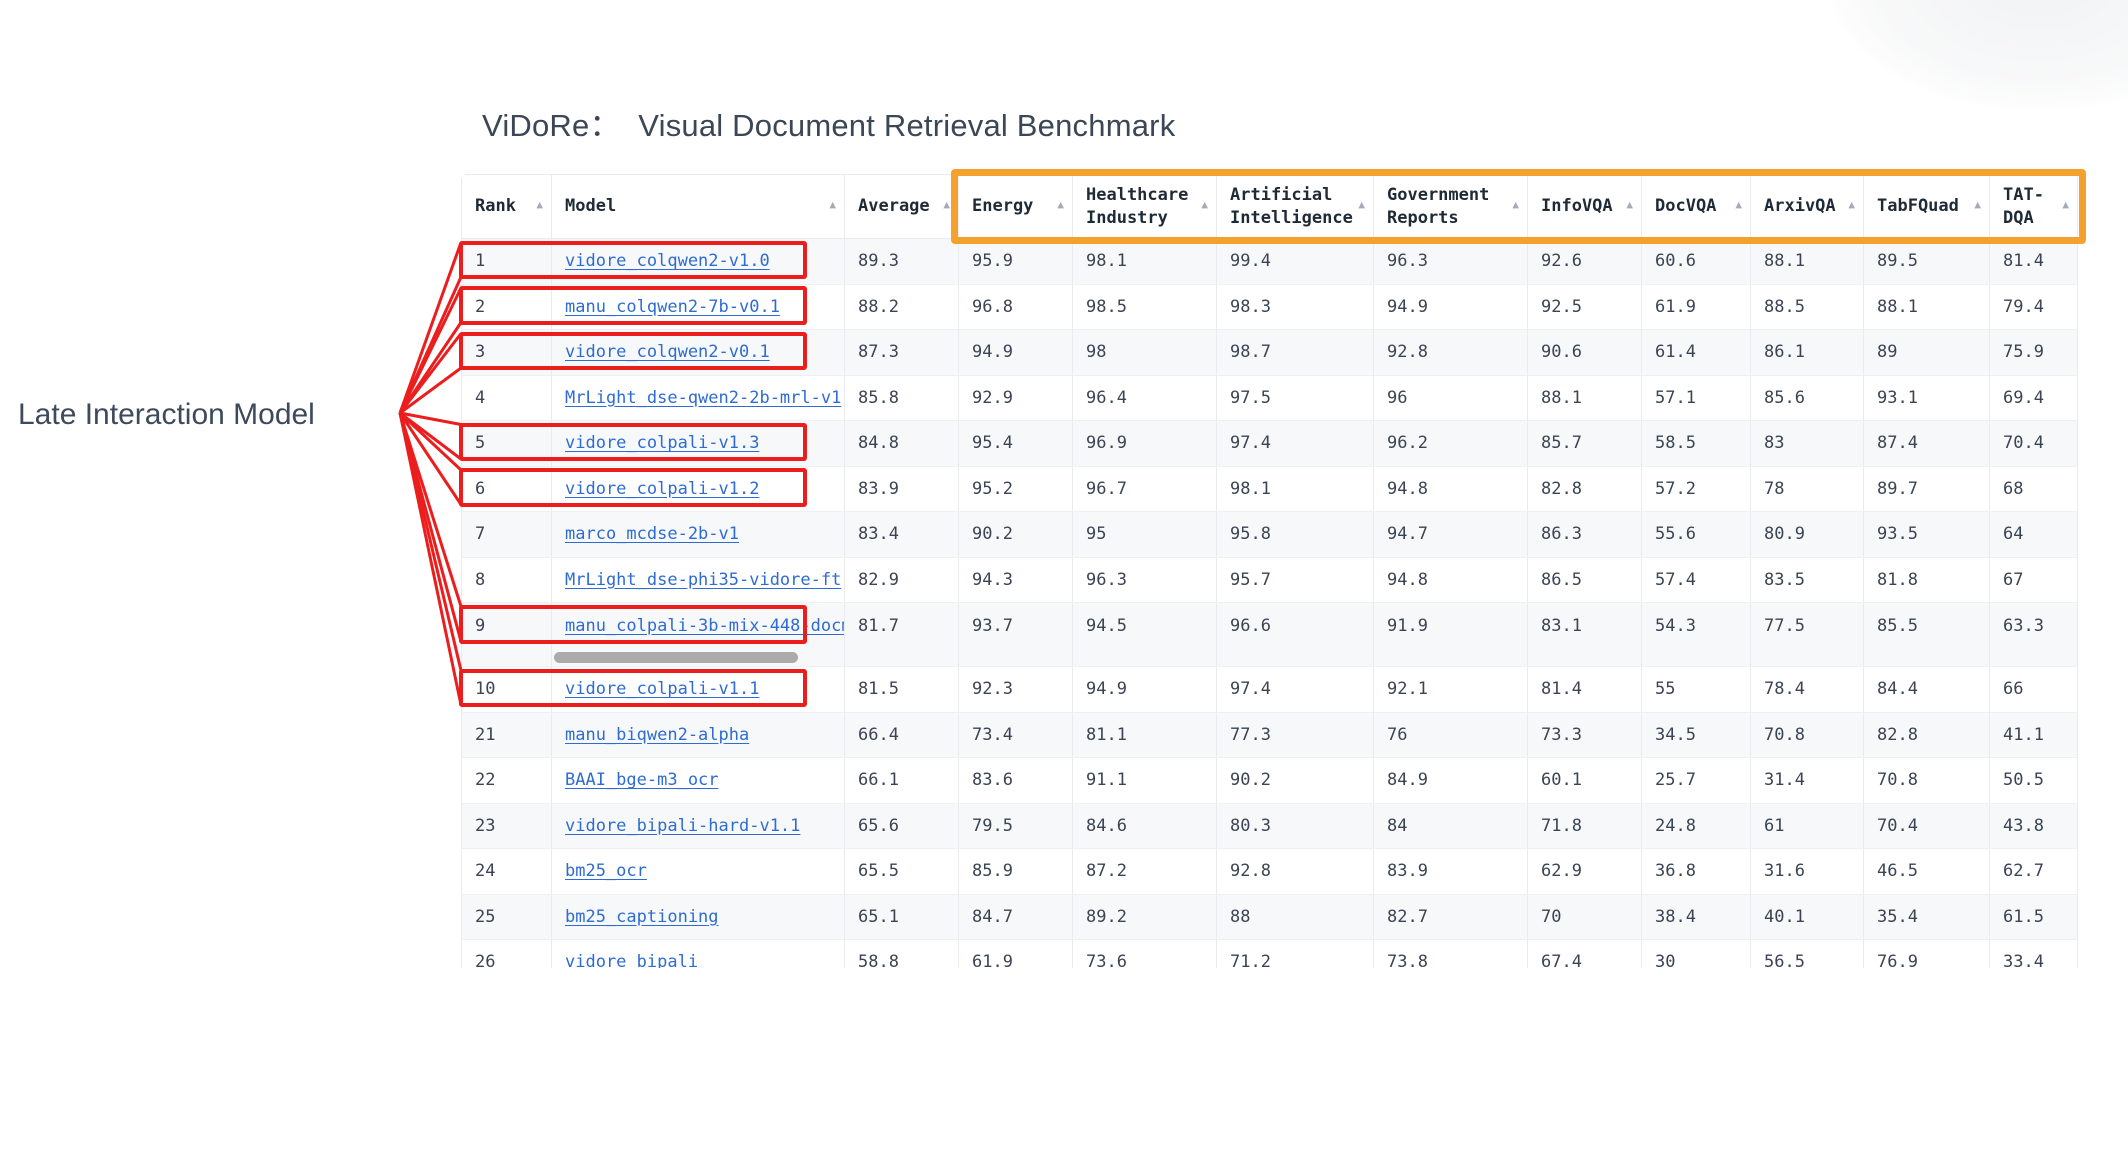 Image resolution: width=2128 pixels, height=1176 pixels. Describe the element at coordinates (2033, 871) in the screenshot. I see `value-cell: 62.7` at that location.